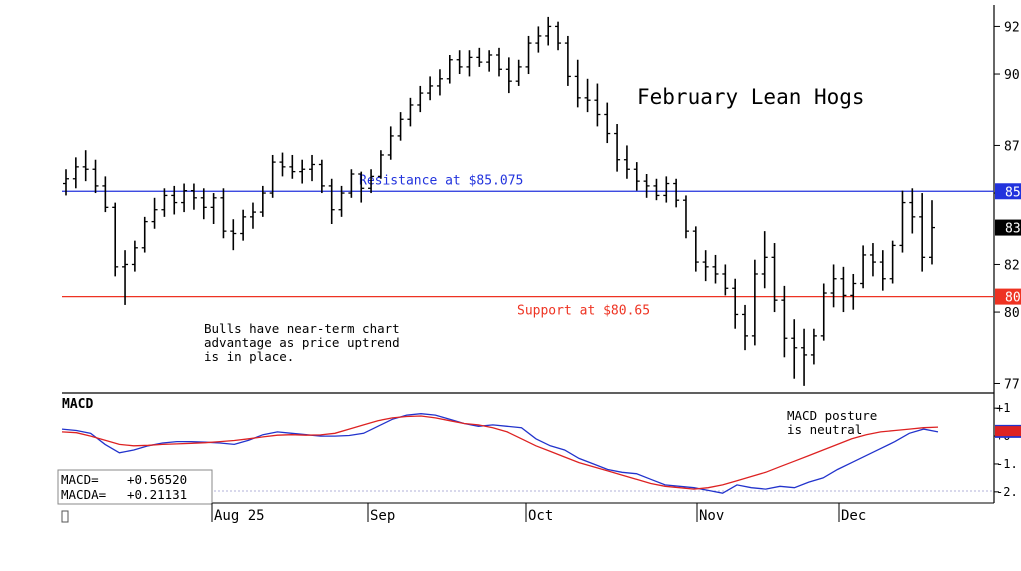 The image size is (1021, 571). Describe the element at coordinates (711, 516) in the screenshot. I see `date-tick-label: Nov` at that location.